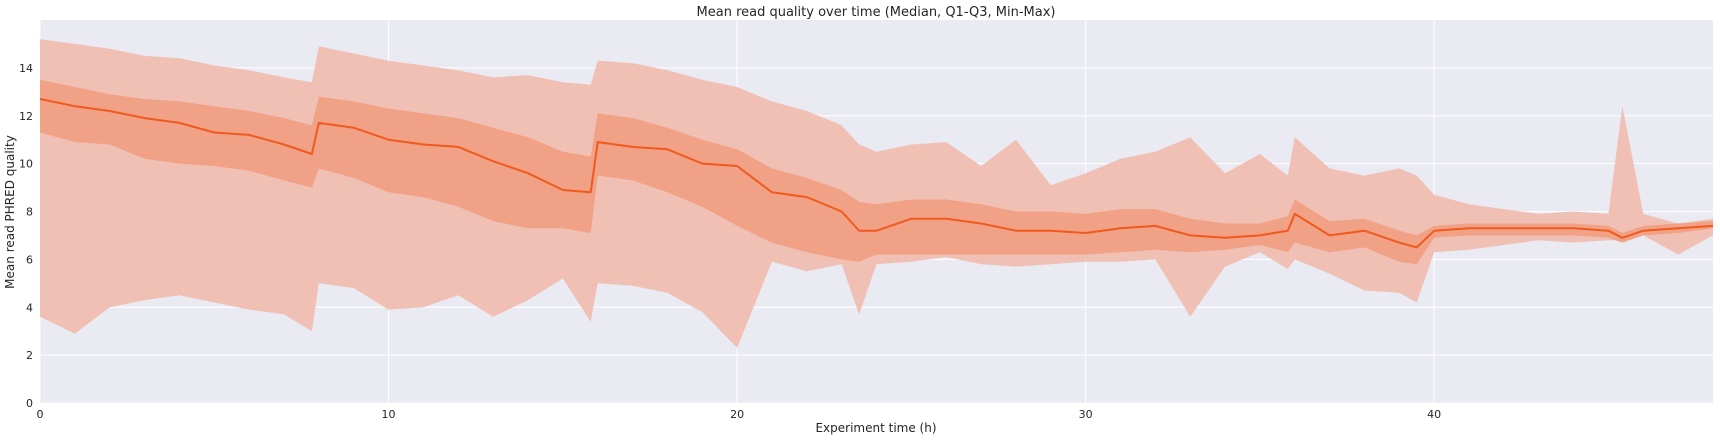  I want to click on x-tick-label: 20, so click(737, 414).